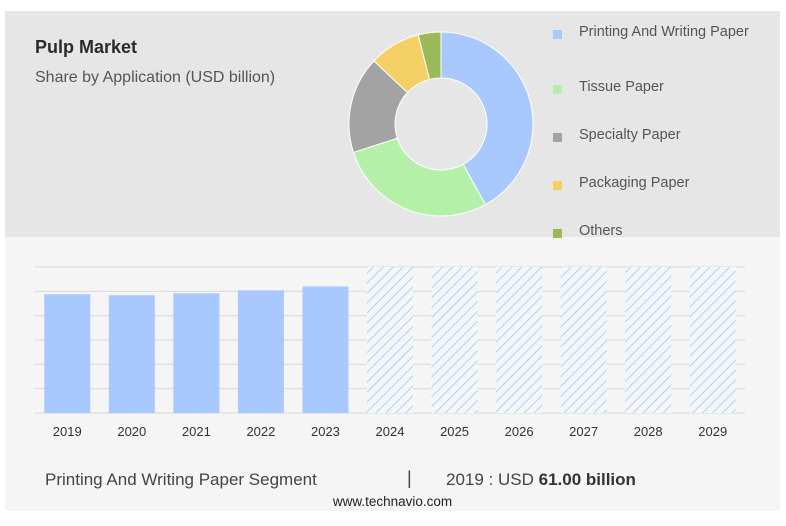 This screenshot has height=526, width=786. Describe the element at coordinates (325, 431) in the screenshot. I see `x-tick-label: 2023` at that location.